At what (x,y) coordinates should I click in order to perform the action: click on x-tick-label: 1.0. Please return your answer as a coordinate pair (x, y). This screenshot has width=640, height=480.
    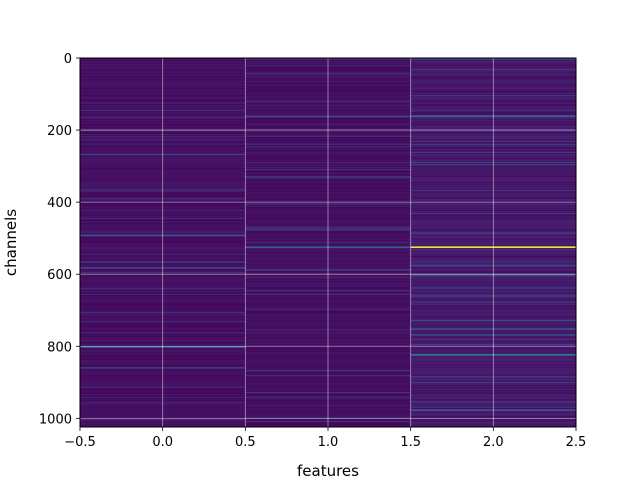
    Looking at the image, I should click on (328, 442).